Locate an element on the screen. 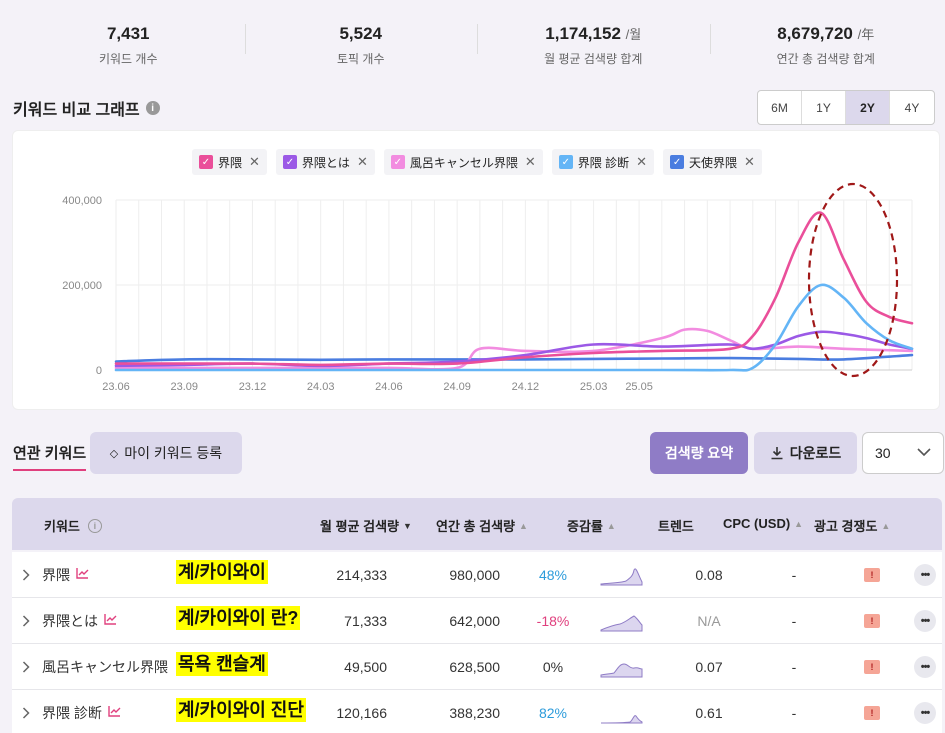  range-2y-button: 2Y is located at coordinates (868, 107).